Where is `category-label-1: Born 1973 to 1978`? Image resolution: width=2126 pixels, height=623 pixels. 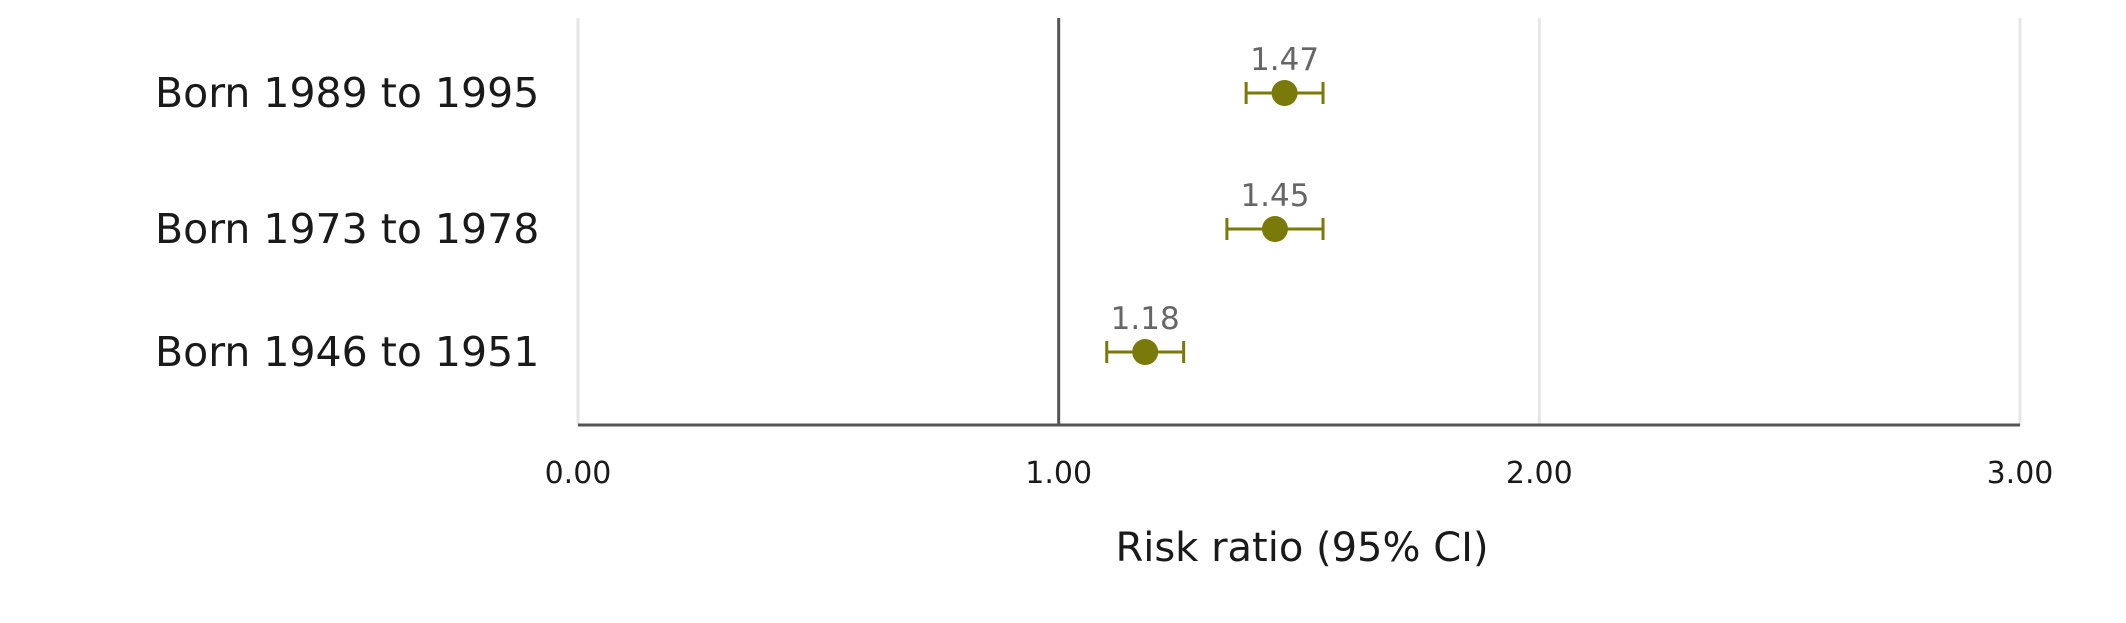
category-label-1: Born 1973 to 1978 is located at coordinates (347, 229).